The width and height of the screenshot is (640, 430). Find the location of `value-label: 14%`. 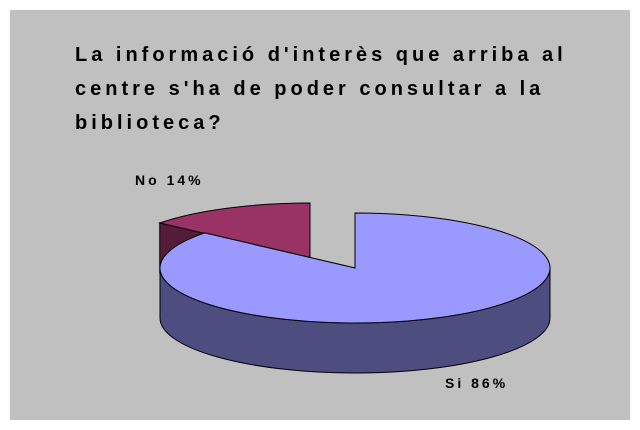

value-label: 14% is located at coordinates (185, 180).